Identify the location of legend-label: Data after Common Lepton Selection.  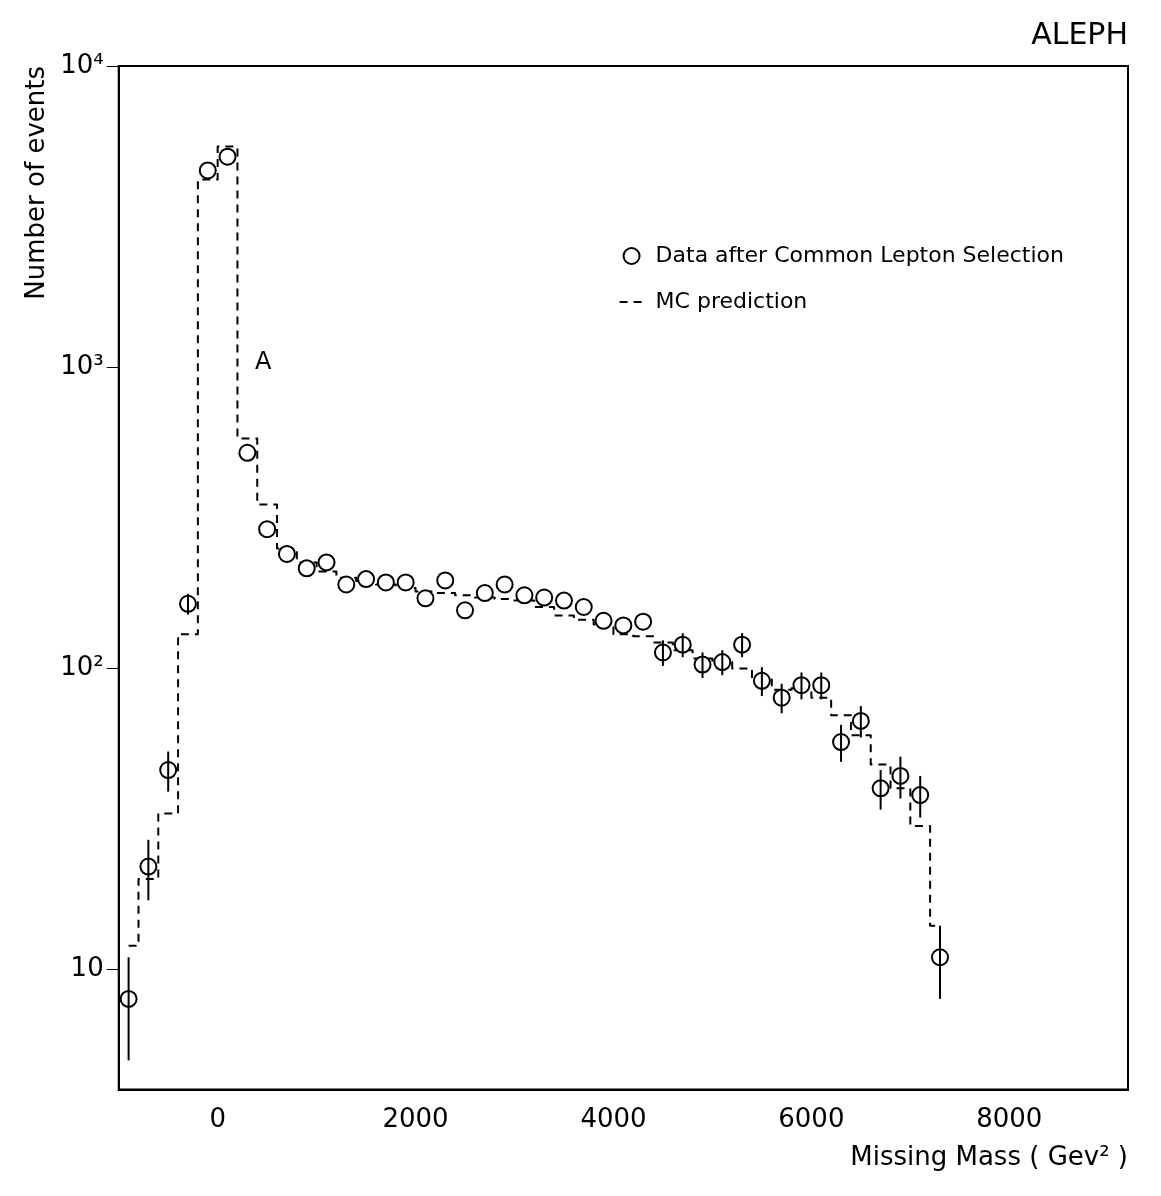
(859, 254).